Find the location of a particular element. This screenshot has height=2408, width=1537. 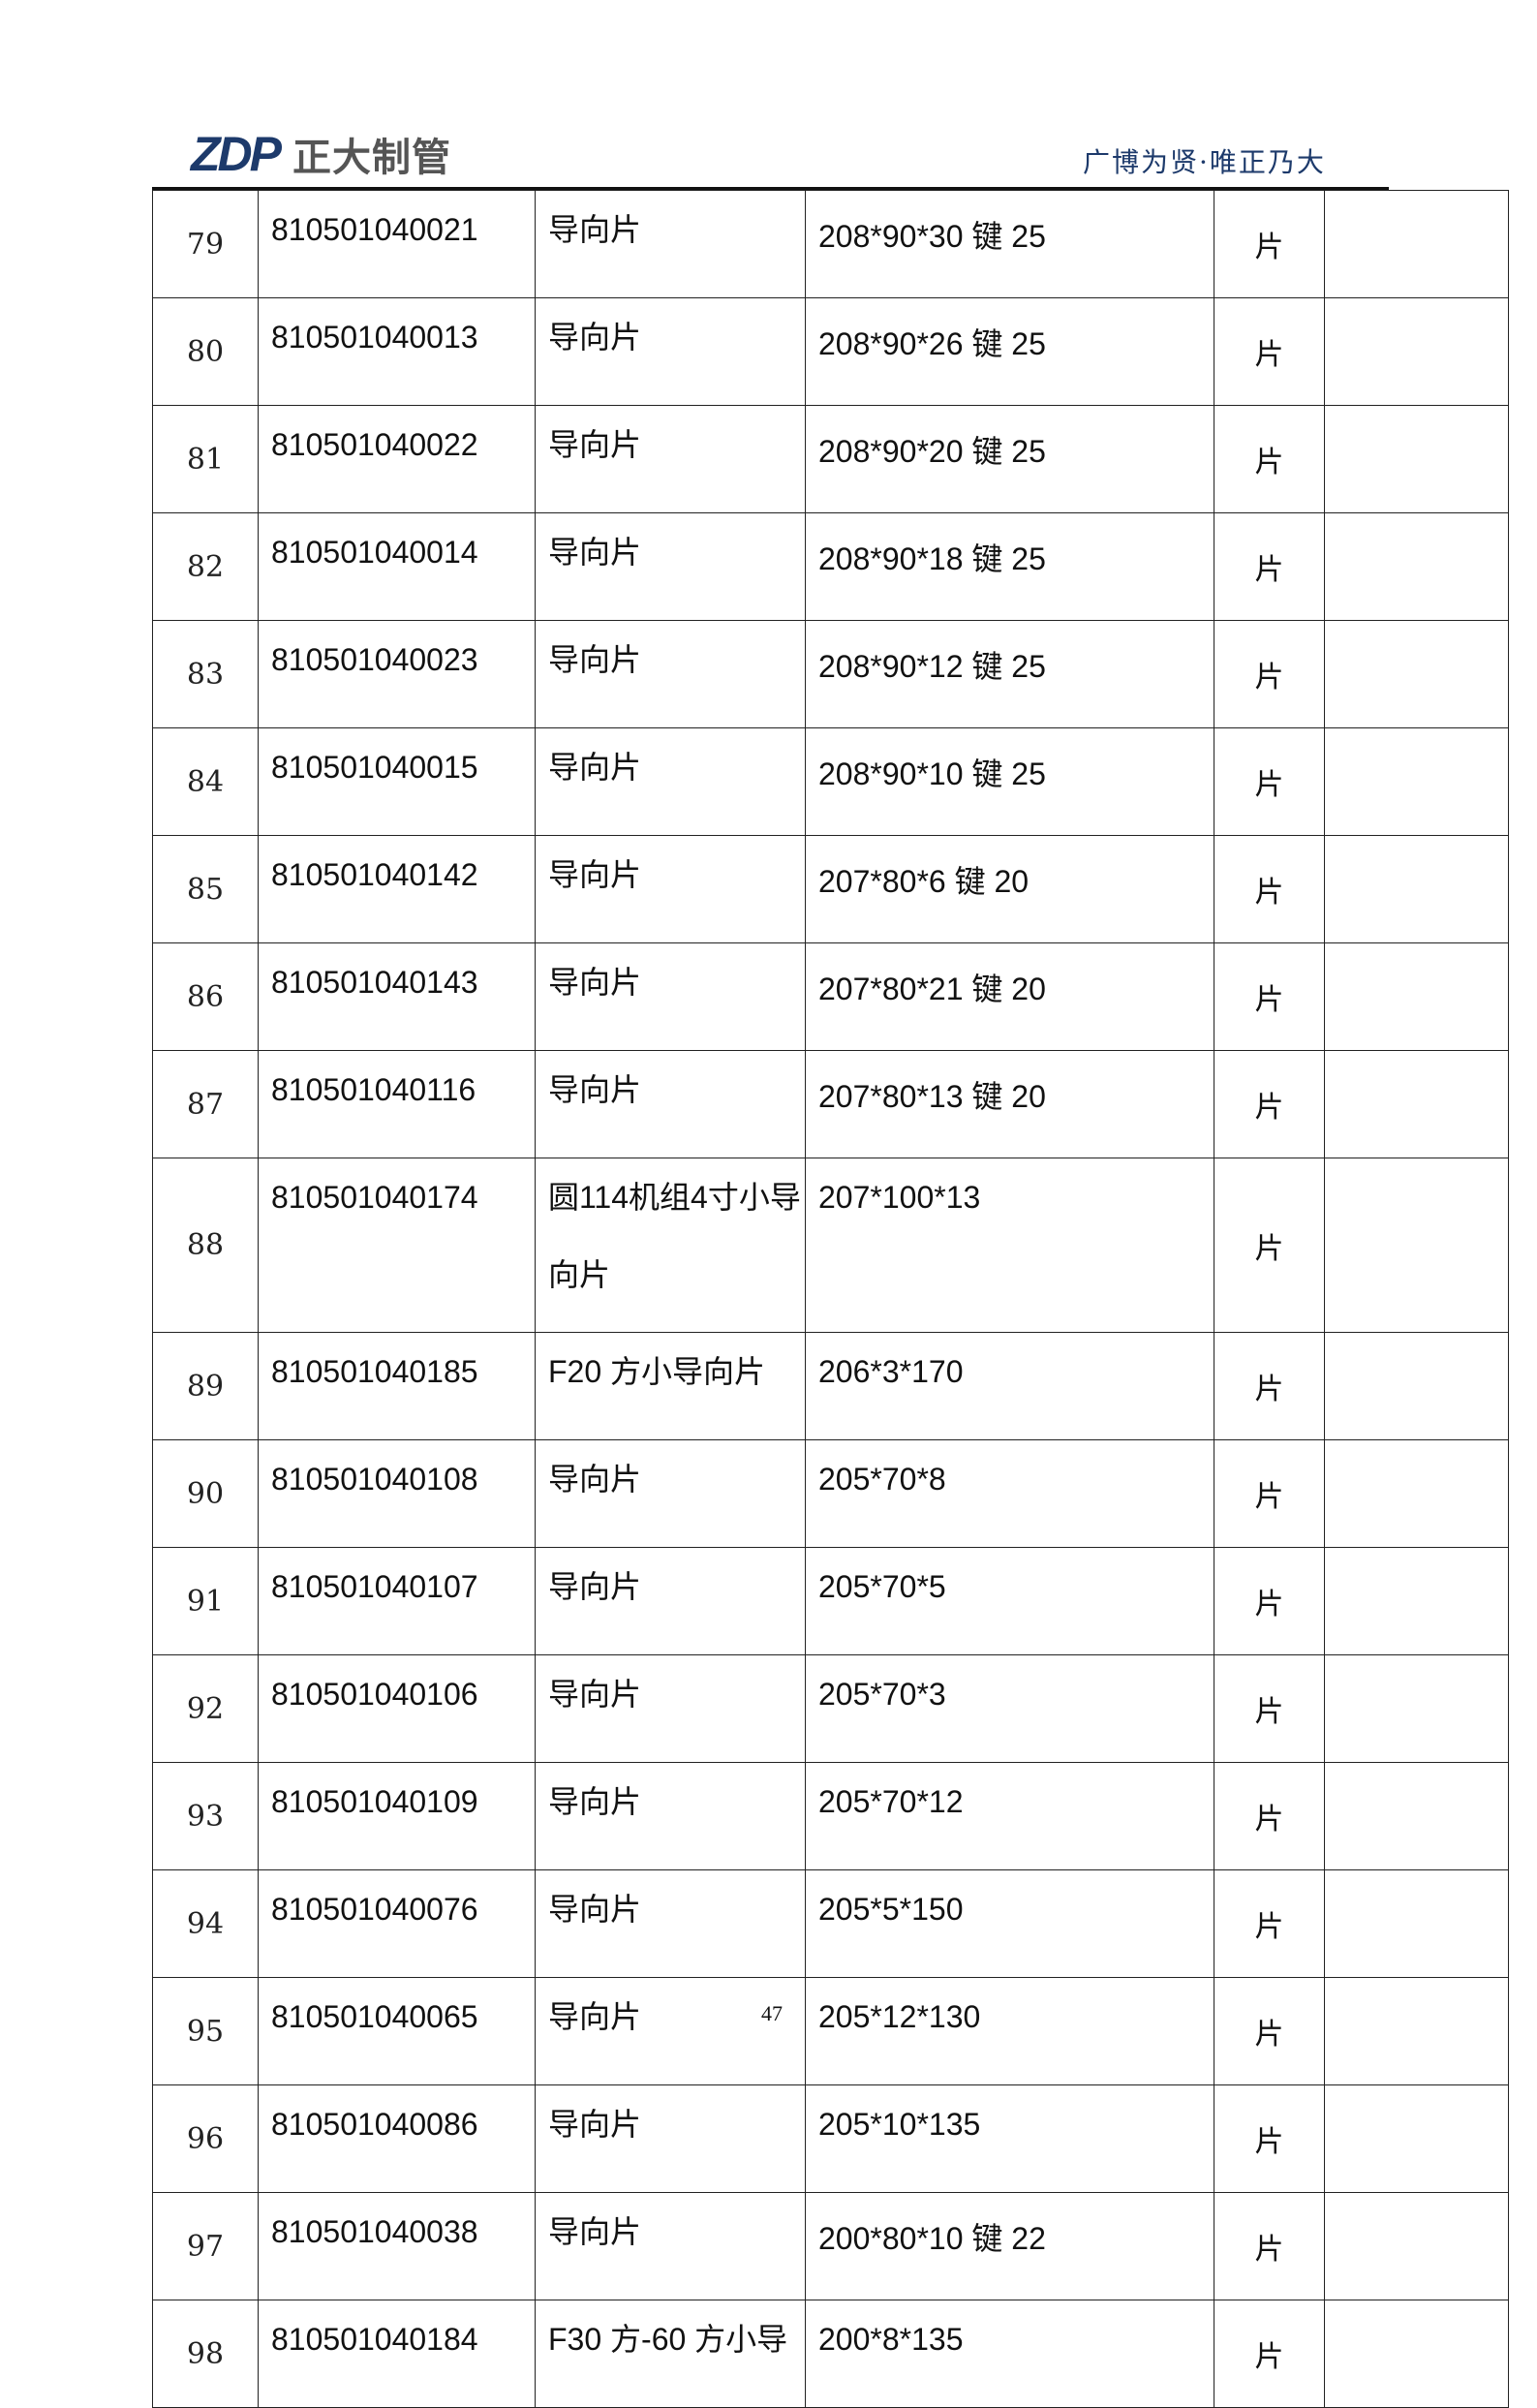

cell-no: 94 is located at coordinates (205, 1923).